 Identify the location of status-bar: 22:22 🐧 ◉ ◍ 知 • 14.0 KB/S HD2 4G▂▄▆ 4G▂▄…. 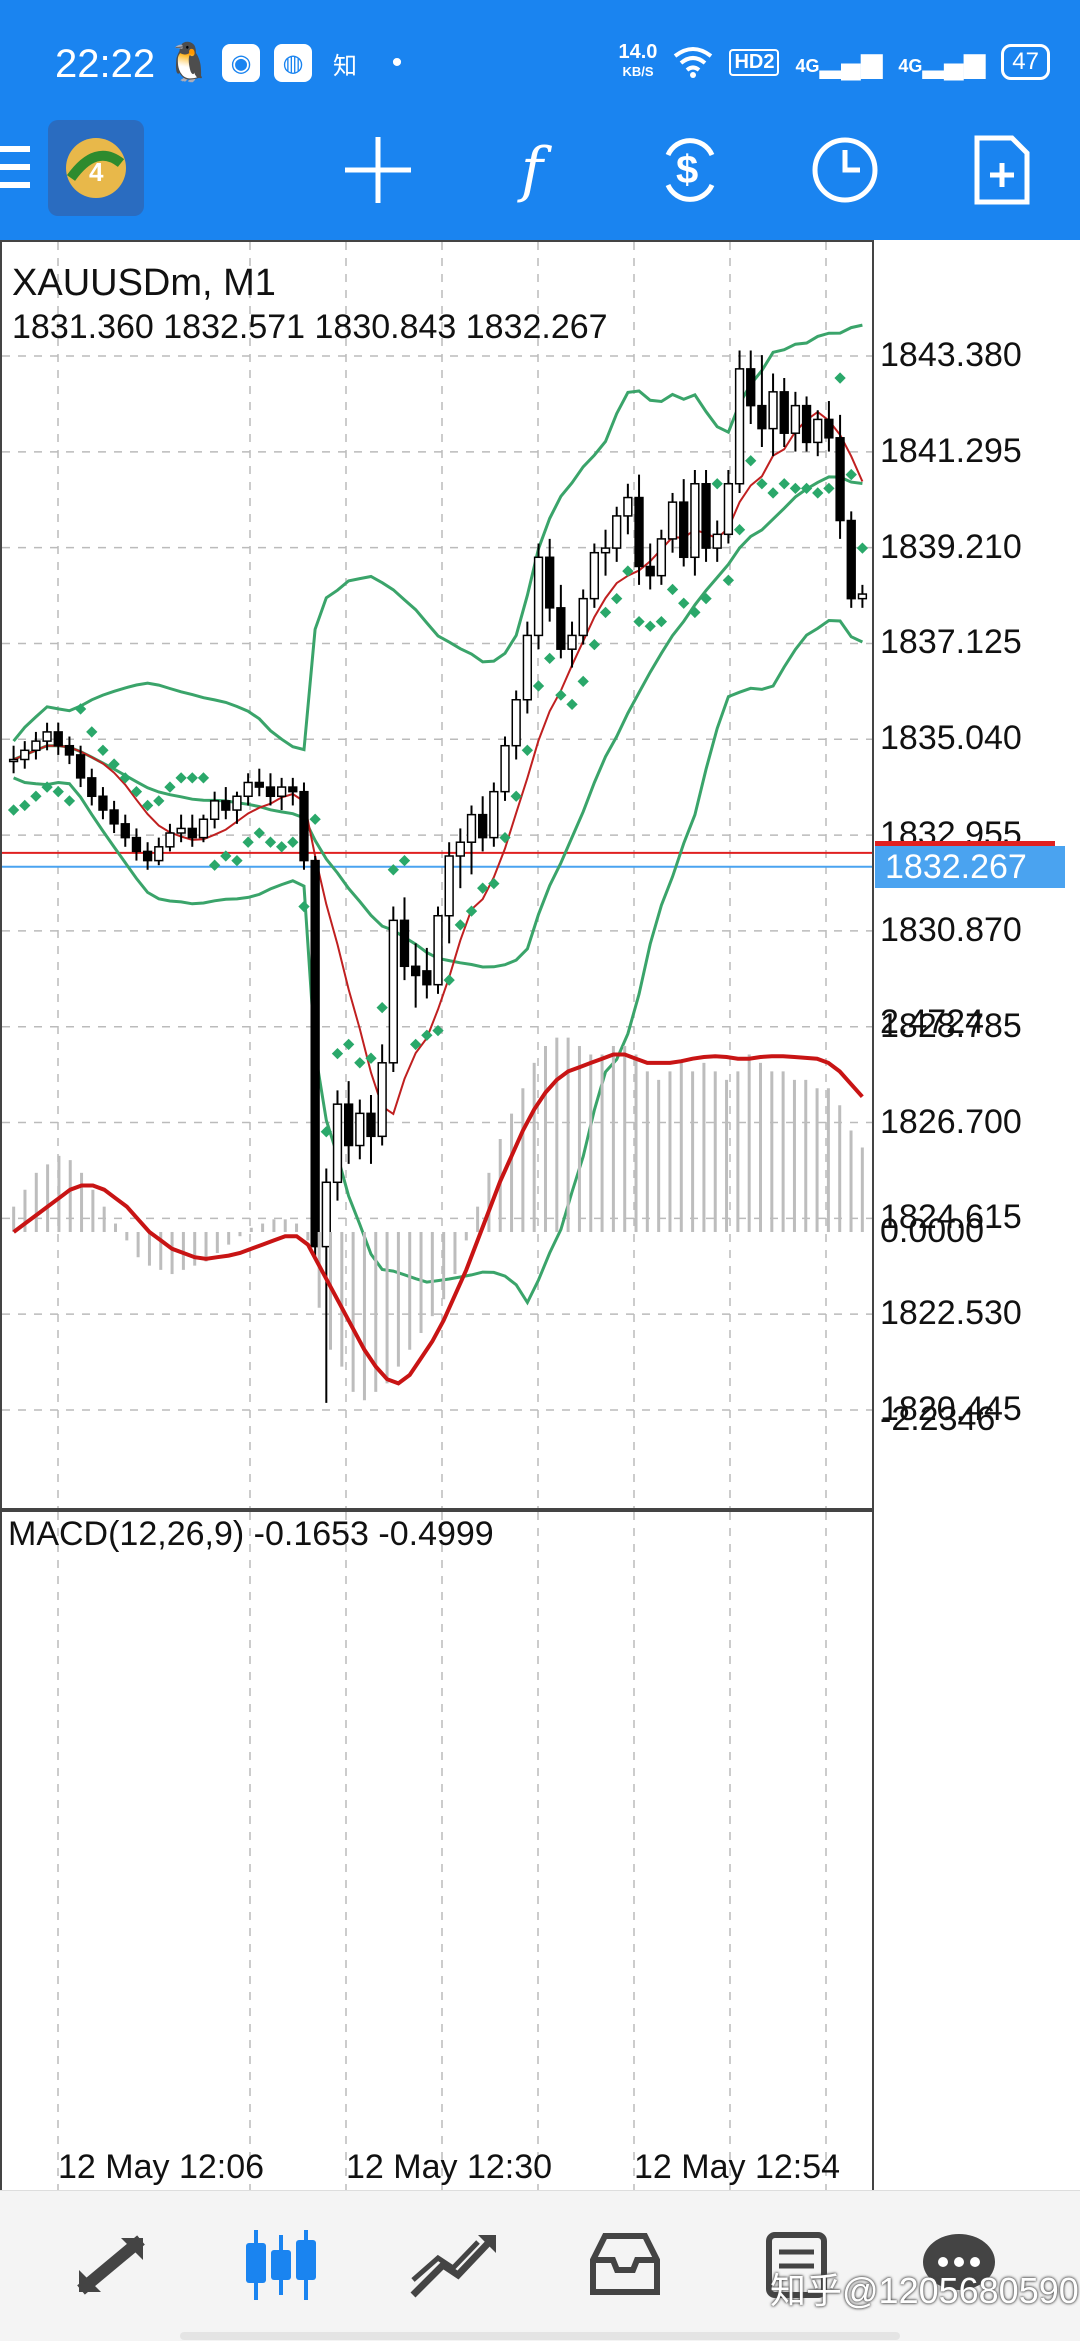
(540, 65).